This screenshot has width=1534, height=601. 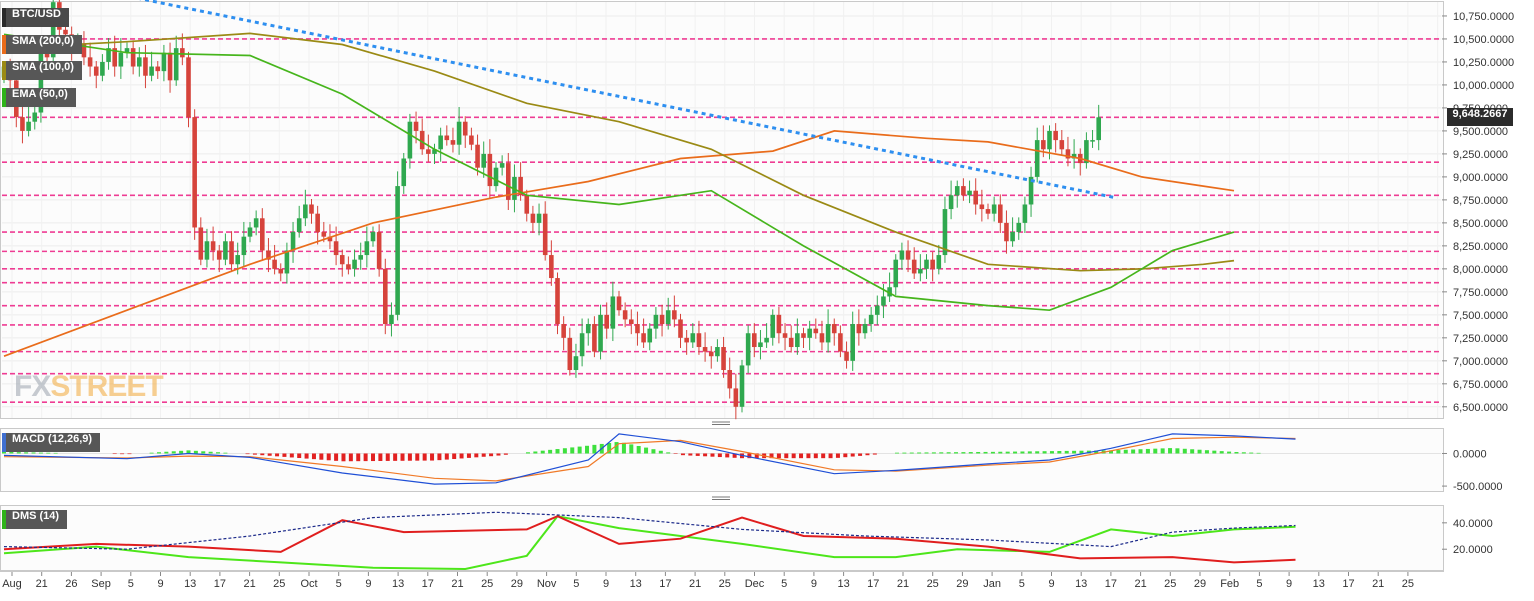 What do you see at coordinates (843, 584) in the screenshot?
I see `x-tick-label: 13` at bounding box center [843, 584].